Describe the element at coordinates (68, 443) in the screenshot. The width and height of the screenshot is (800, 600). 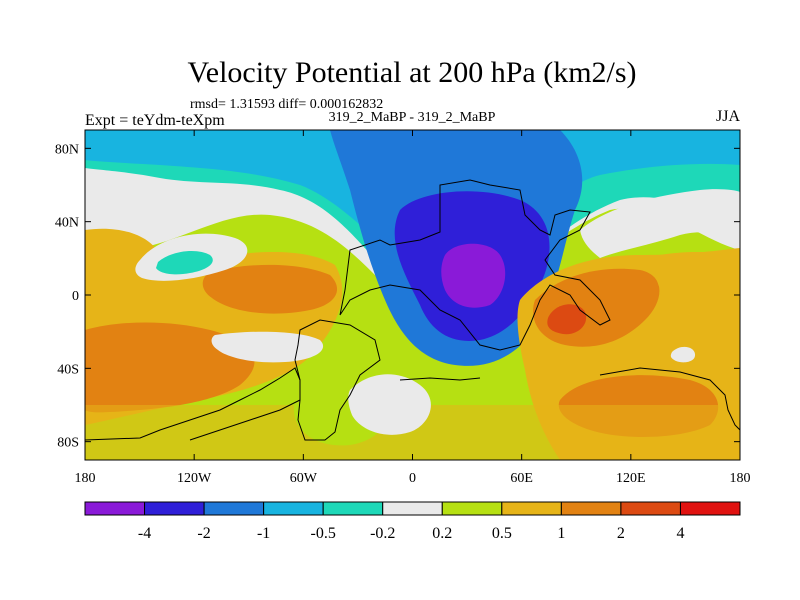
I see `y-tick-label: 80S` at that location.